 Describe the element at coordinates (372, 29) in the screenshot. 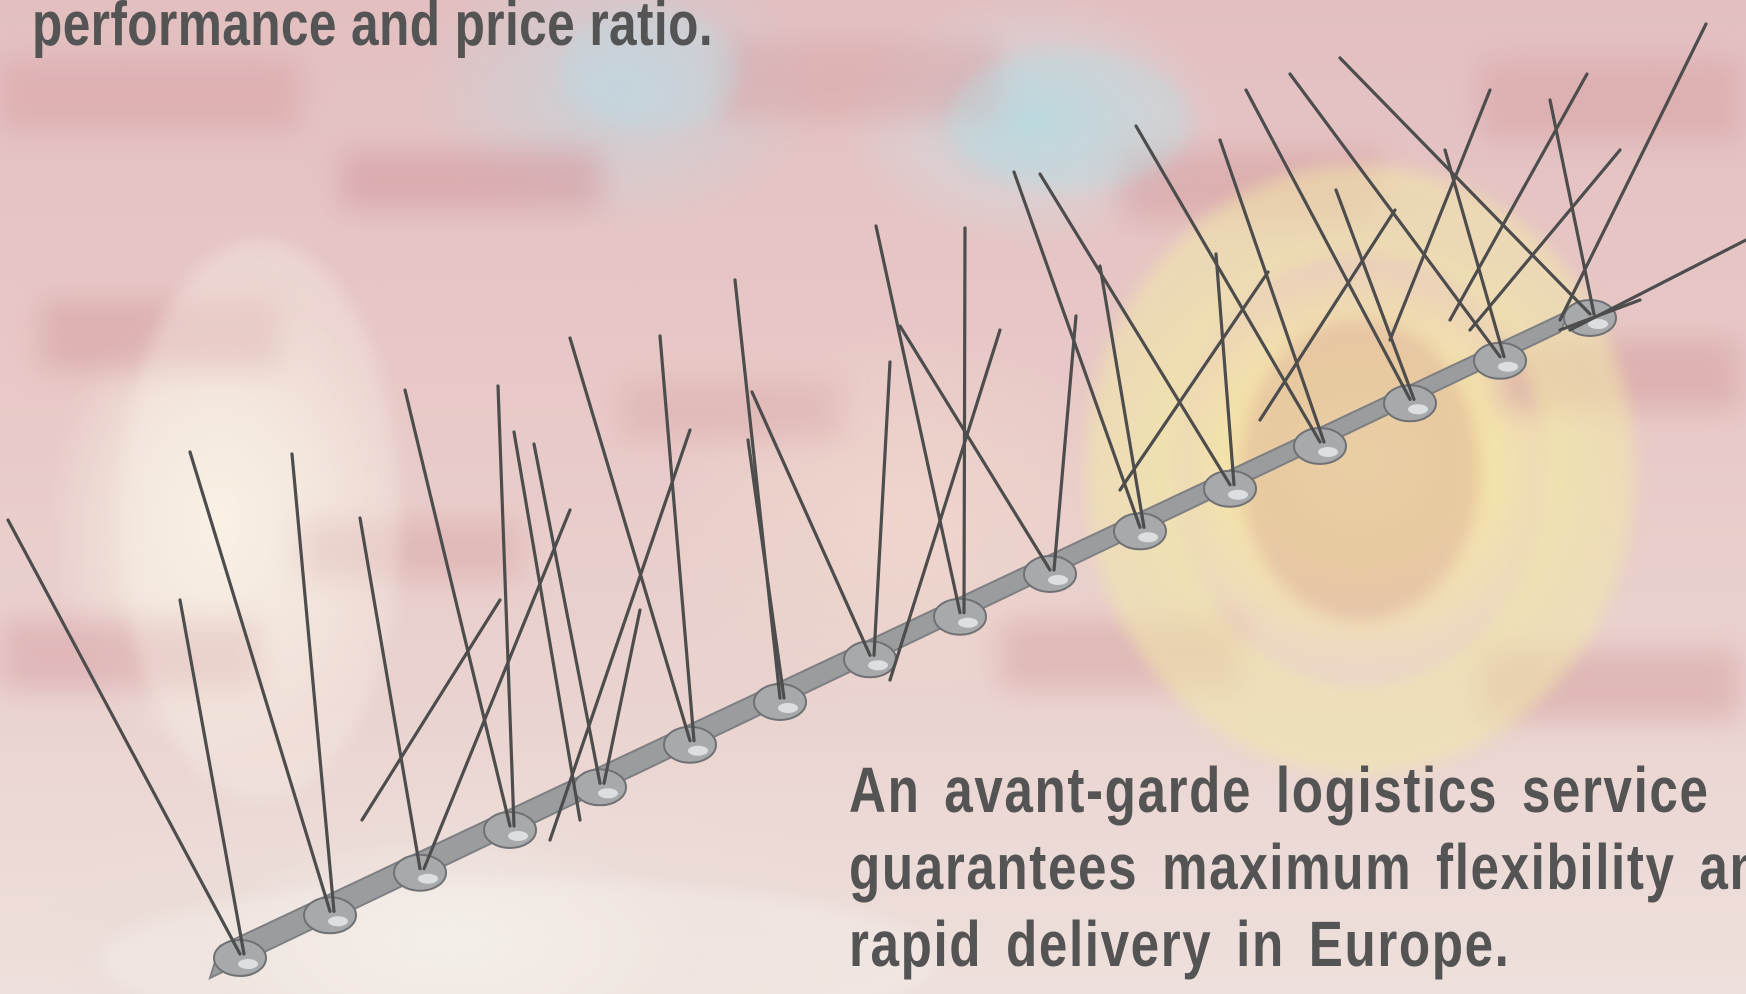

I see `headline-top-line: performance and price ratio.` at that location.